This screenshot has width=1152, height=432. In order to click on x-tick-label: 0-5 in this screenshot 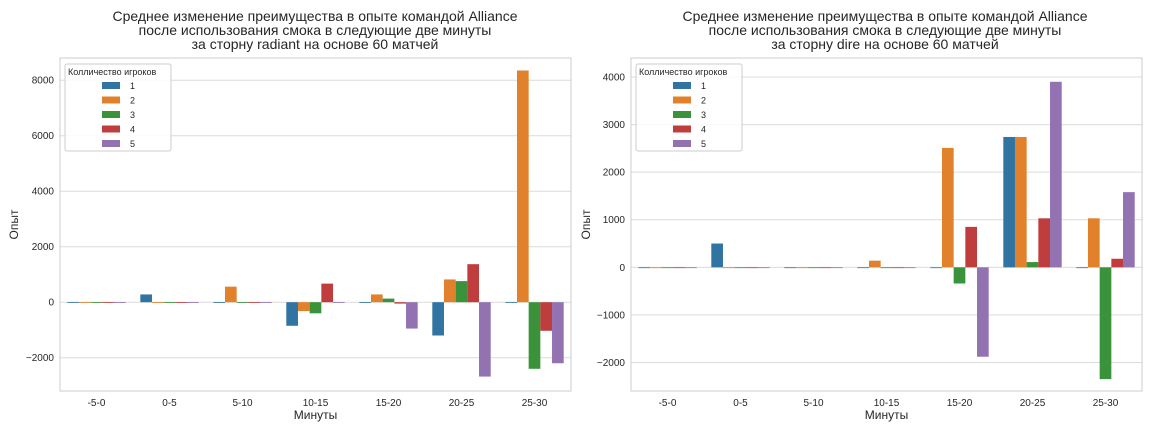, I will do `click(169, 403)`.